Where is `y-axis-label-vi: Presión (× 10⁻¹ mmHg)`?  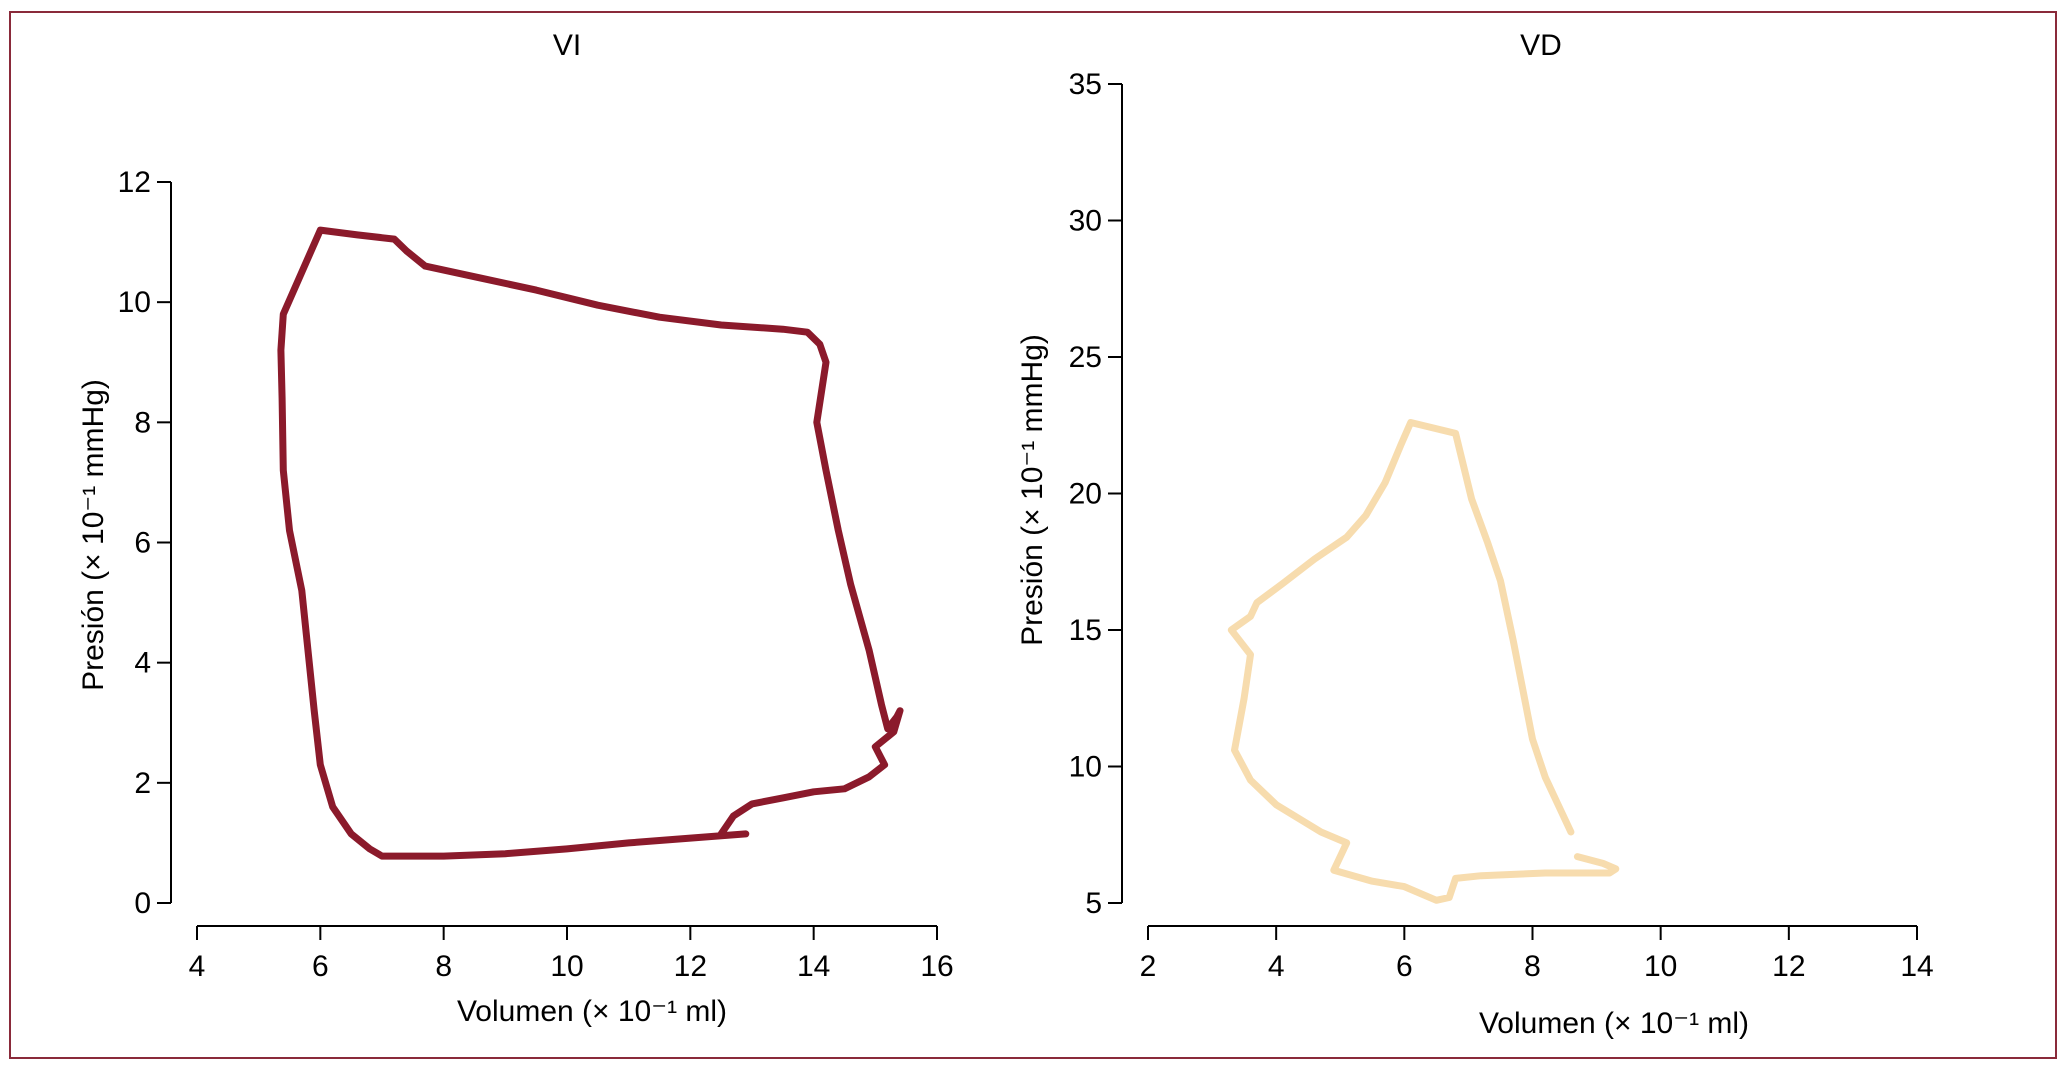 y-axis-label-vi: Presión (× 10⁻¹ mmHg) is located at coordinates (93, 535).